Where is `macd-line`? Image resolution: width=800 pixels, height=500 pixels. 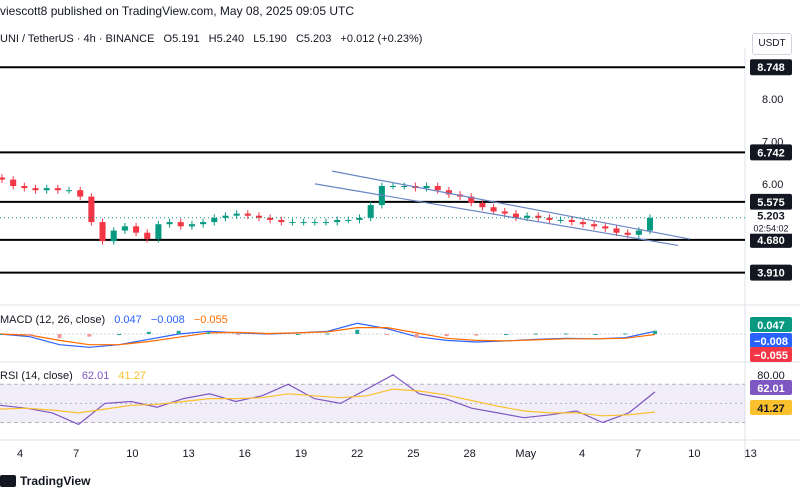 macd-line is located at coordinates (328, 335).